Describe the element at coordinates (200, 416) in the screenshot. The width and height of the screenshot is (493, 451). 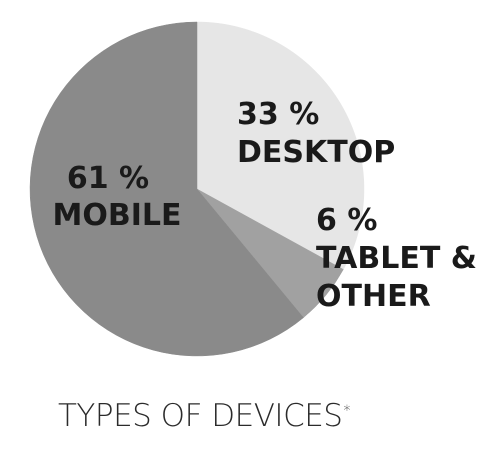
I see `chart-title-text: TYPES OF DEVICES` at that location.